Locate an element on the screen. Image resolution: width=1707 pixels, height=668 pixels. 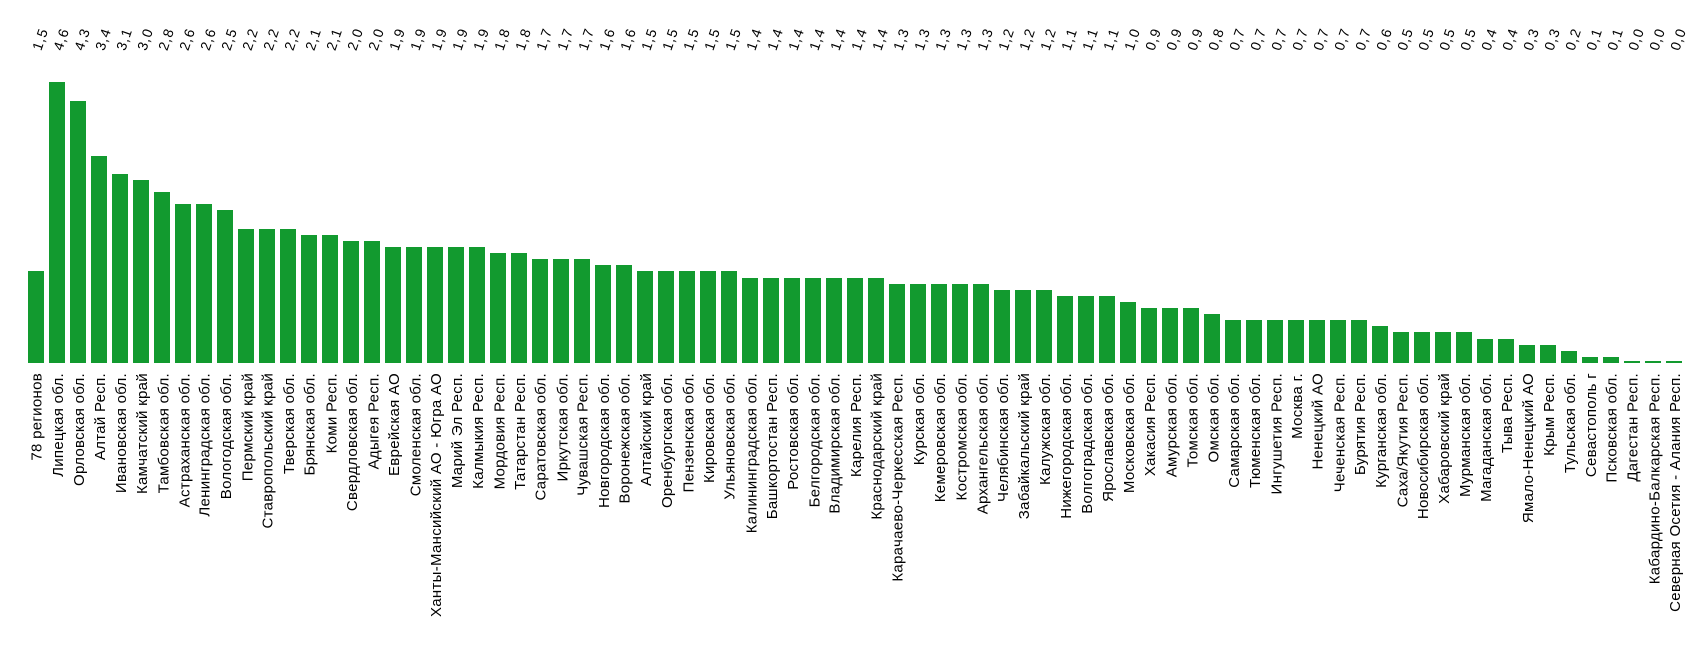
region-label: Забайкальский край is located at coordinates (1024, 446).